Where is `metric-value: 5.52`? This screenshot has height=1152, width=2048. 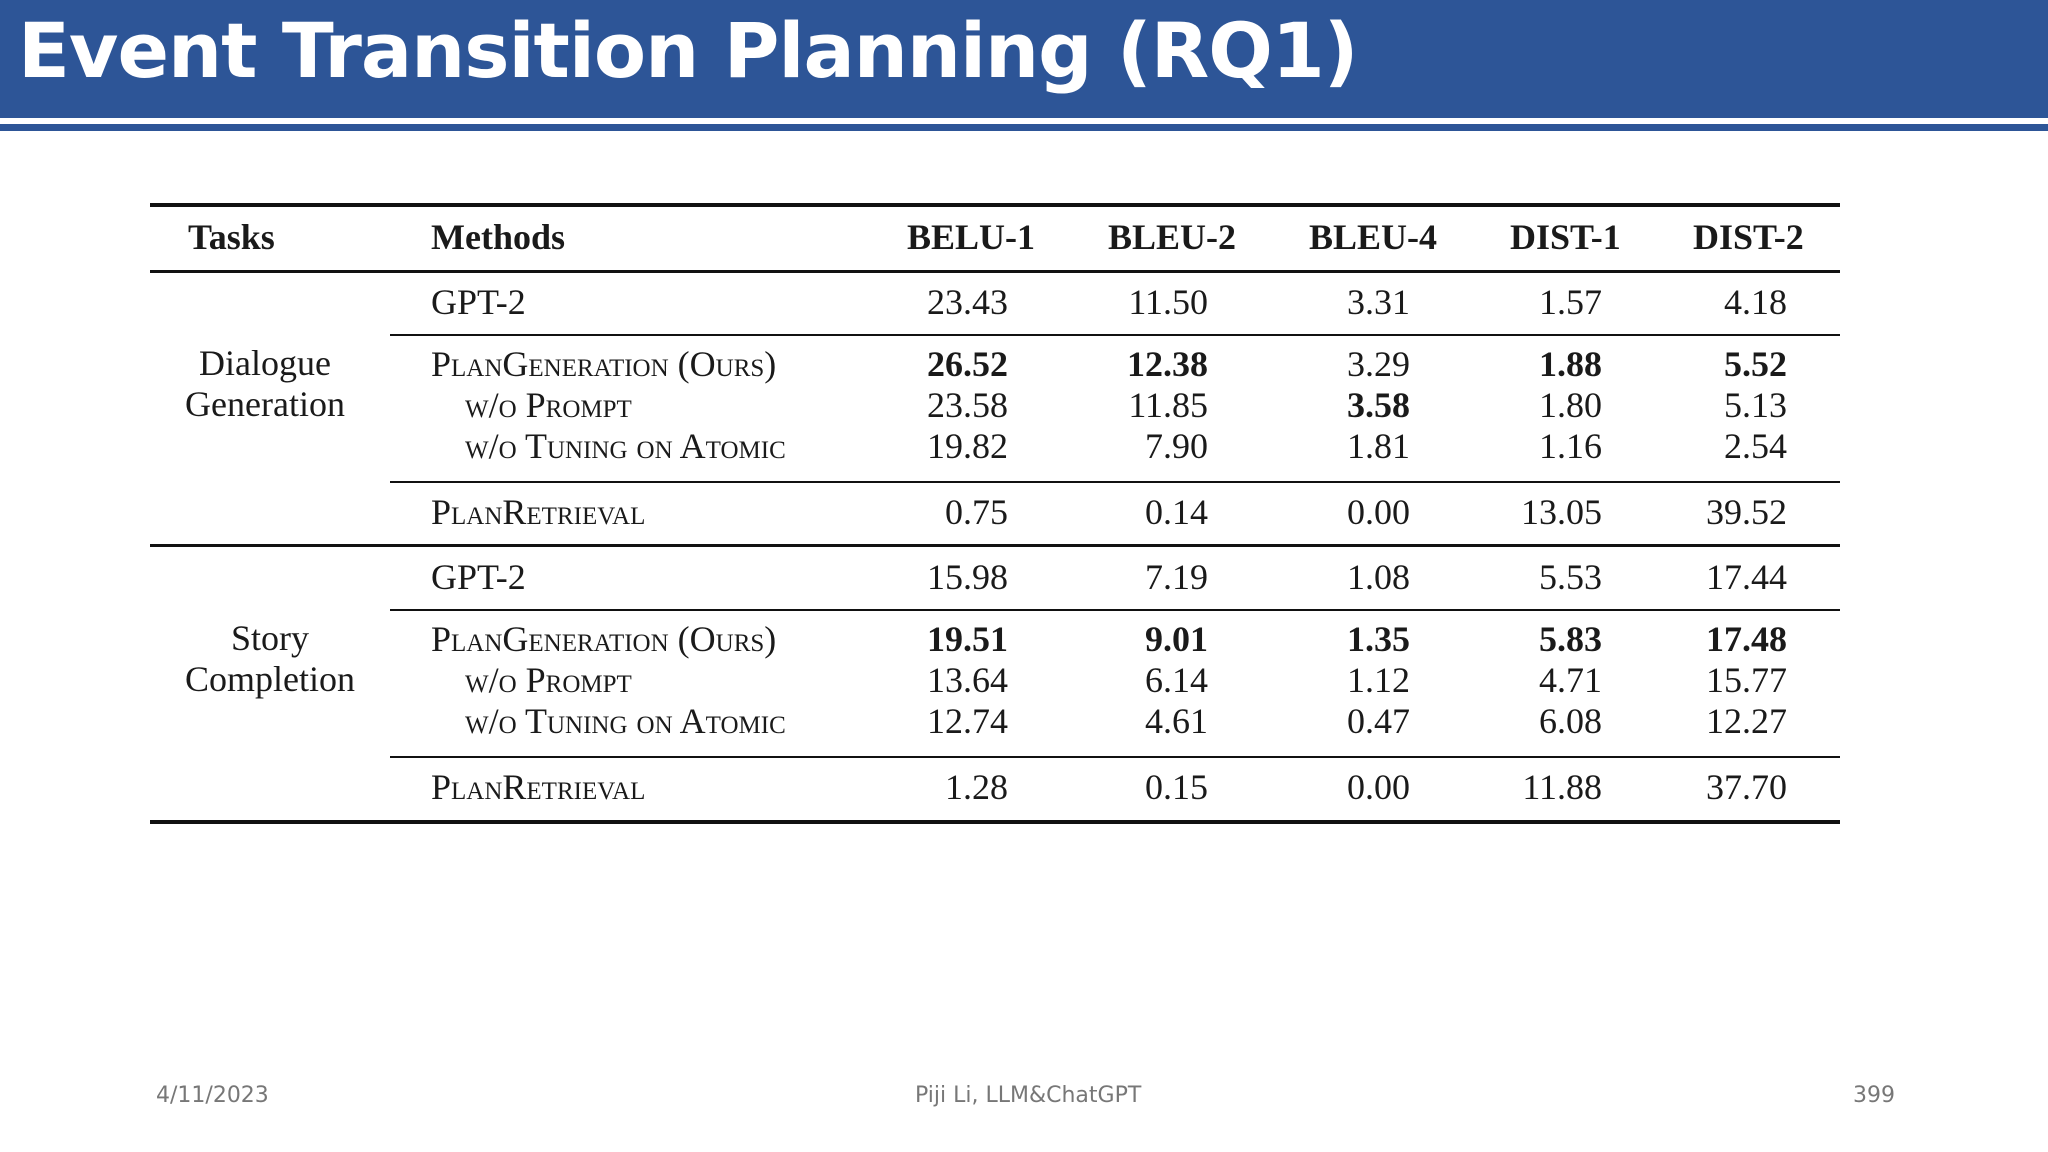 metric-value: 5.52 is located at coordinates (1755, 364).